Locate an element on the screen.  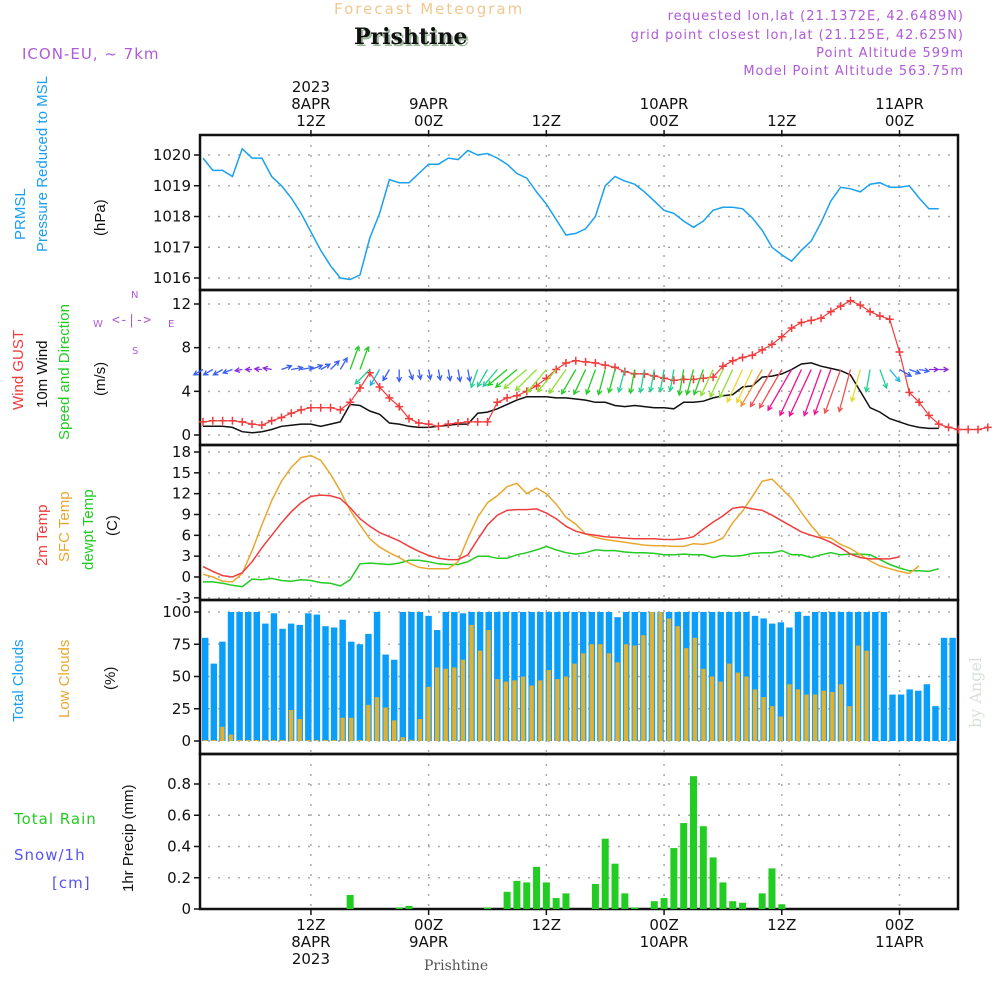
temperature-y-tick-label: -3 is located at coordinates (183, 598).